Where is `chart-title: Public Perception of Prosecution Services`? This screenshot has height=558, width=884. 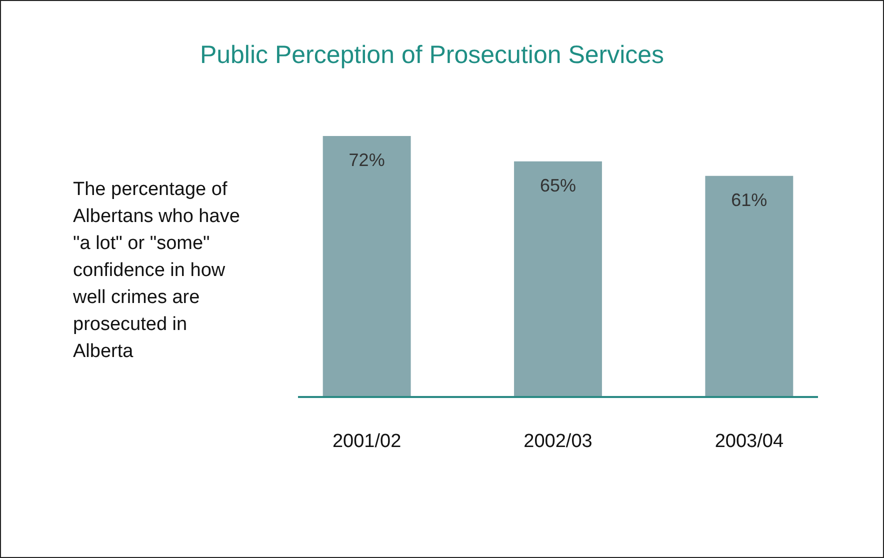
chart-title: Public Perception of Prosecution Services is located at coordinates (432, 55).